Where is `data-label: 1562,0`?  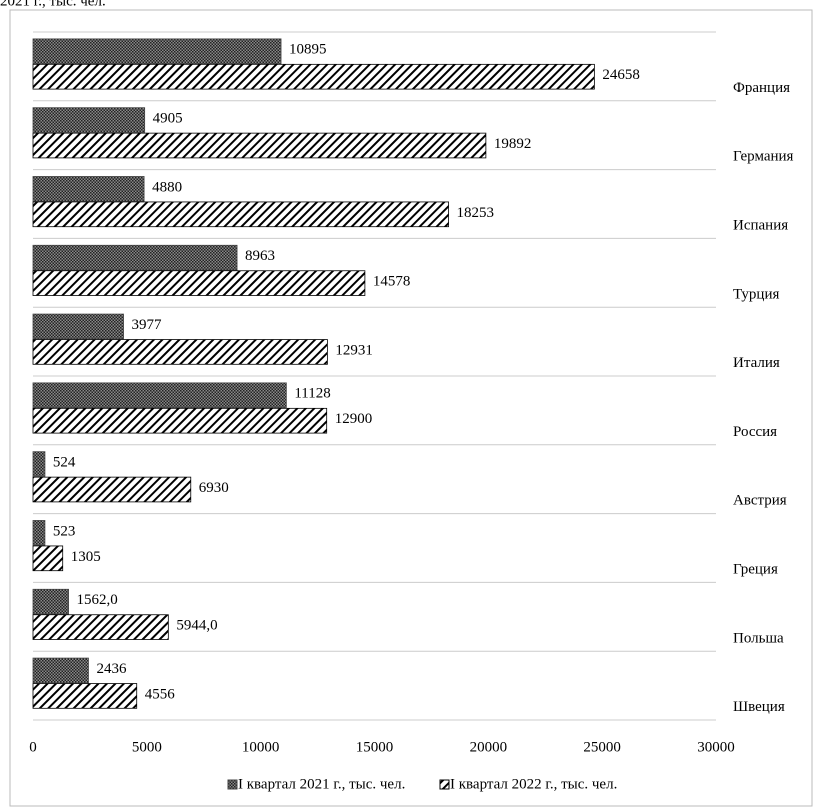 data-label: 1562,0 is located at coordinates (97, 600).